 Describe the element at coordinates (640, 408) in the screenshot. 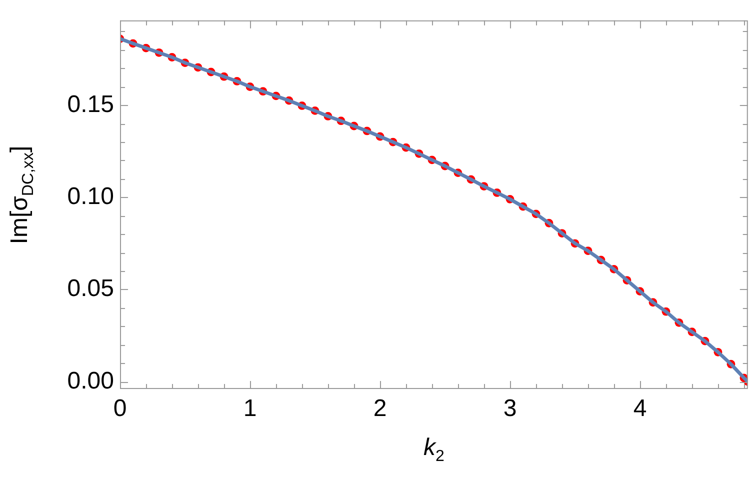

I see `x-tick-label: 4` at that location.